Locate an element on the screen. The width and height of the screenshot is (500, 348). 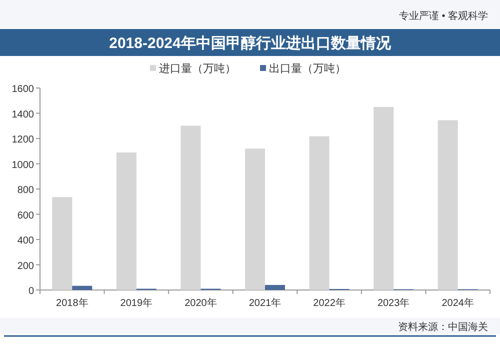
y-tick-label: 0 is located at coordinates (31, 291).